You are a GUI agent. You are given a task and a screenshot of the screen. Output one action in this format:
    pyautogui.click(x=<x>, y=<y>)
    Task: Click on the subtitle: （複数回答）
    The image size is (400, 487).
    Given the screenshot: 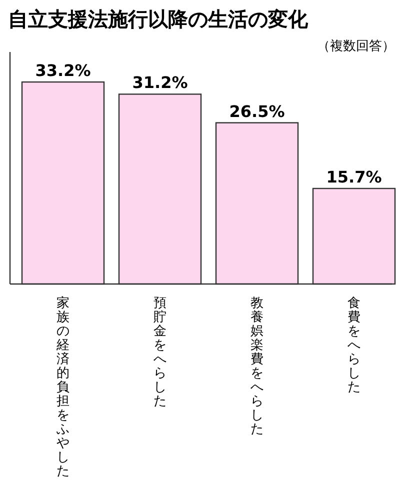 What is the action you would take?
    pyautogui.click(x=356, y=46)
    